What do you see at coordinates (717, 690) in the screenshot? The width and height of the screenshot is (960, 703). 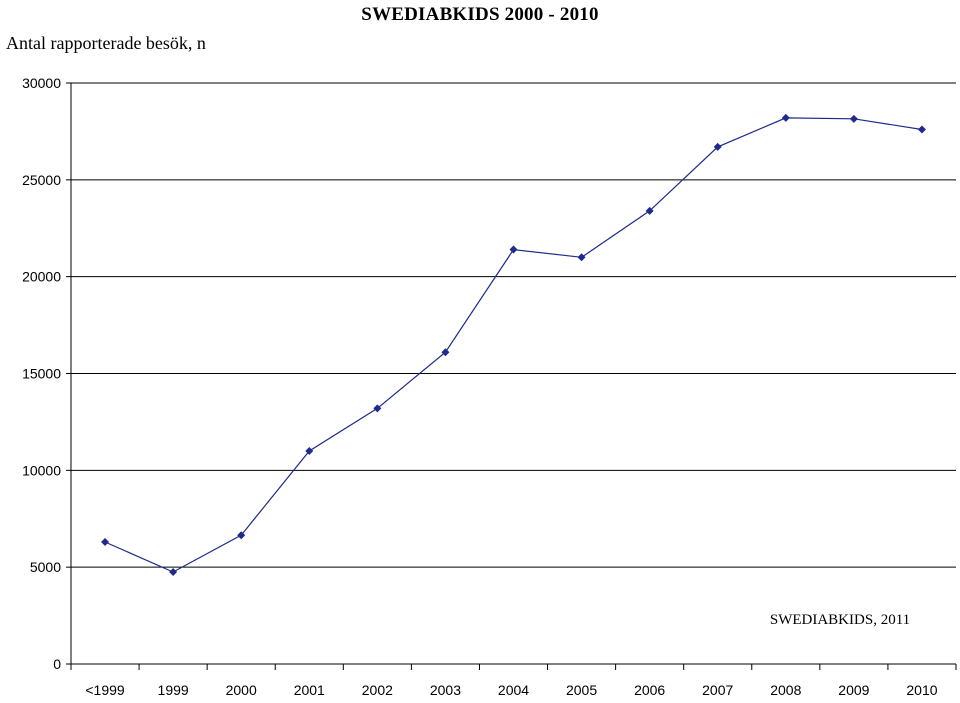 I see `x-tick-label: 2007` at bounding box center [717, 690].